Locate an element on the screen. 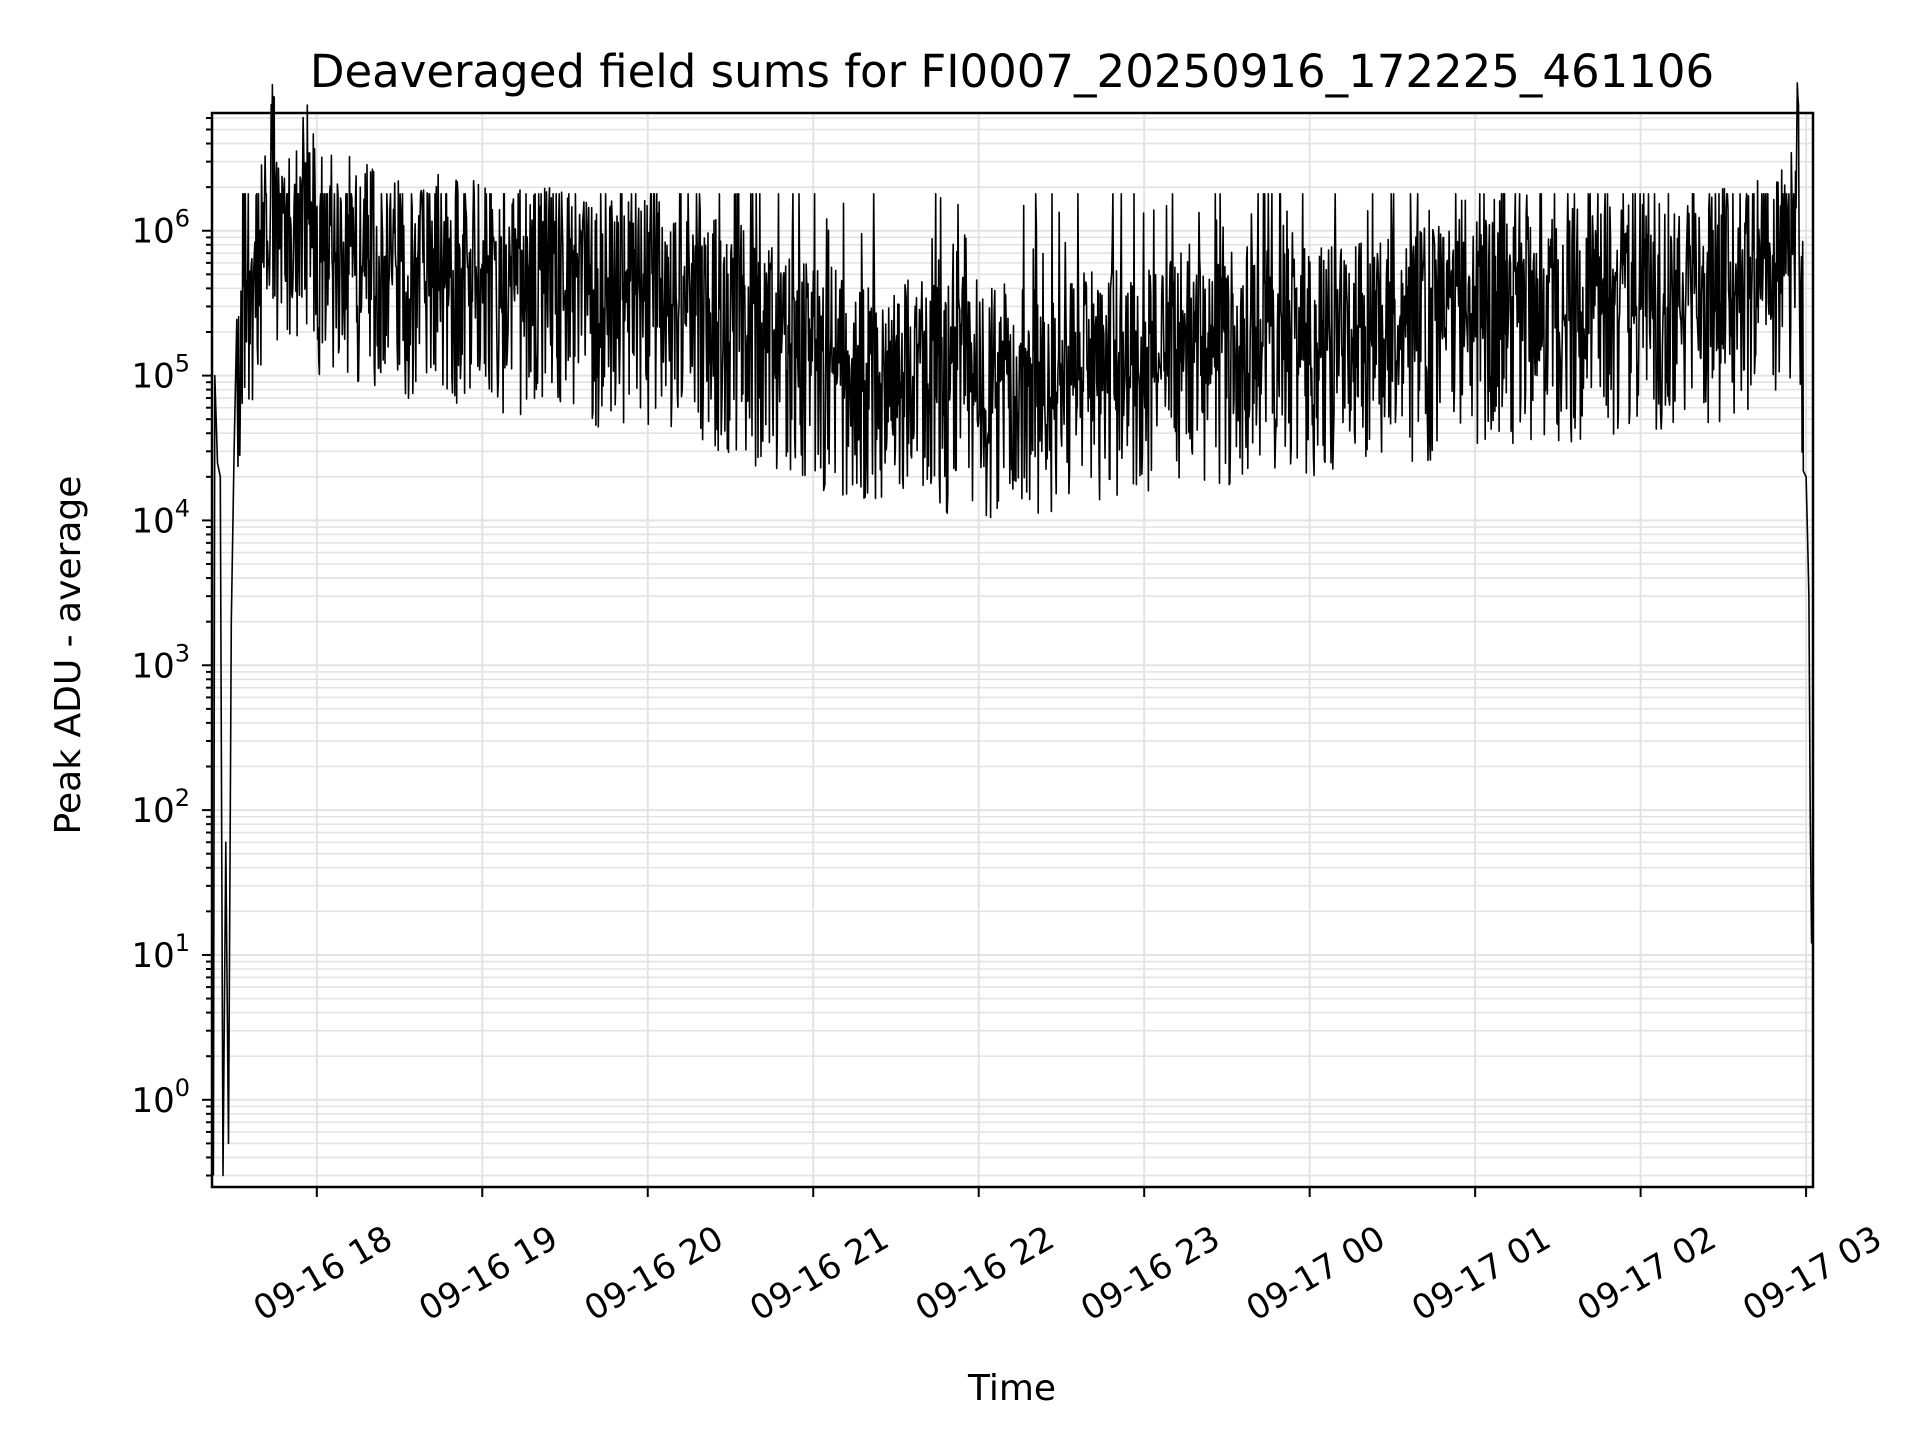  x-tick-label: 09-17 02 is located at coordinates (1647, 1273).